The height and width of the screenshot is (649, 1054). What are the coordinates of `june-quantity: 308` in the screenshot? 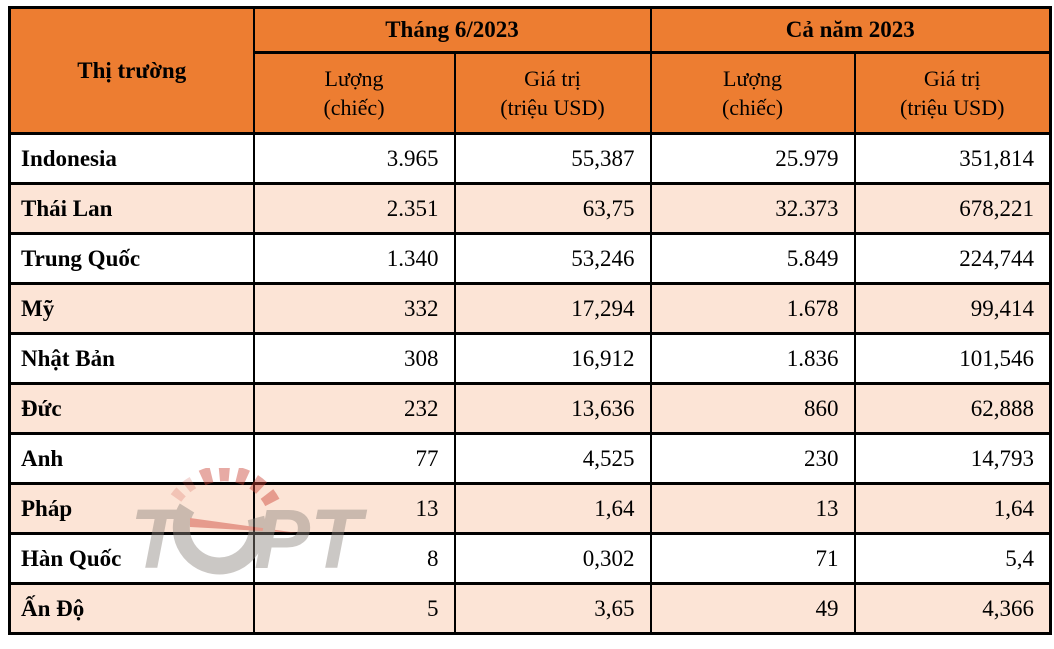 It's located at (354, 358).